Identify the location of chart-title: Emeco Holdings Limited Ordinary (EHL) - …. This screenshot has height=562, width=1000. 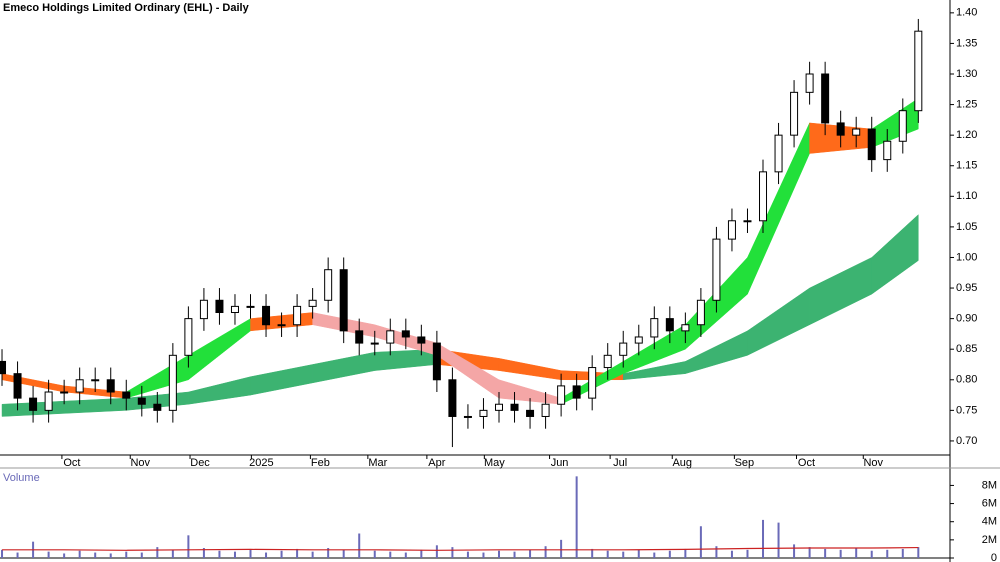
(126, 8).